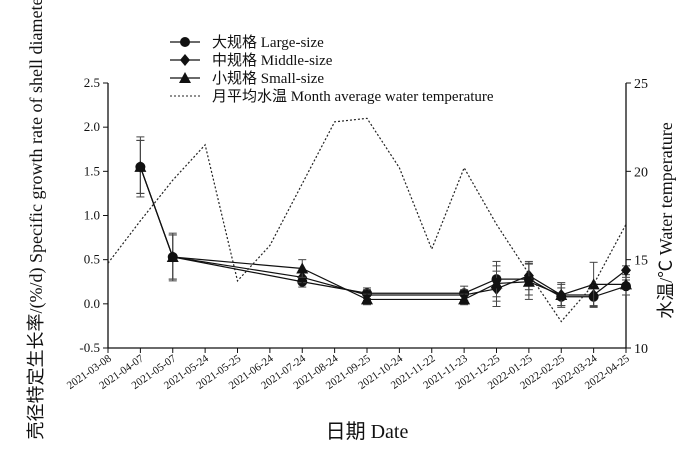  I want to click on y2-tick-label: 25, so click(641, 84).